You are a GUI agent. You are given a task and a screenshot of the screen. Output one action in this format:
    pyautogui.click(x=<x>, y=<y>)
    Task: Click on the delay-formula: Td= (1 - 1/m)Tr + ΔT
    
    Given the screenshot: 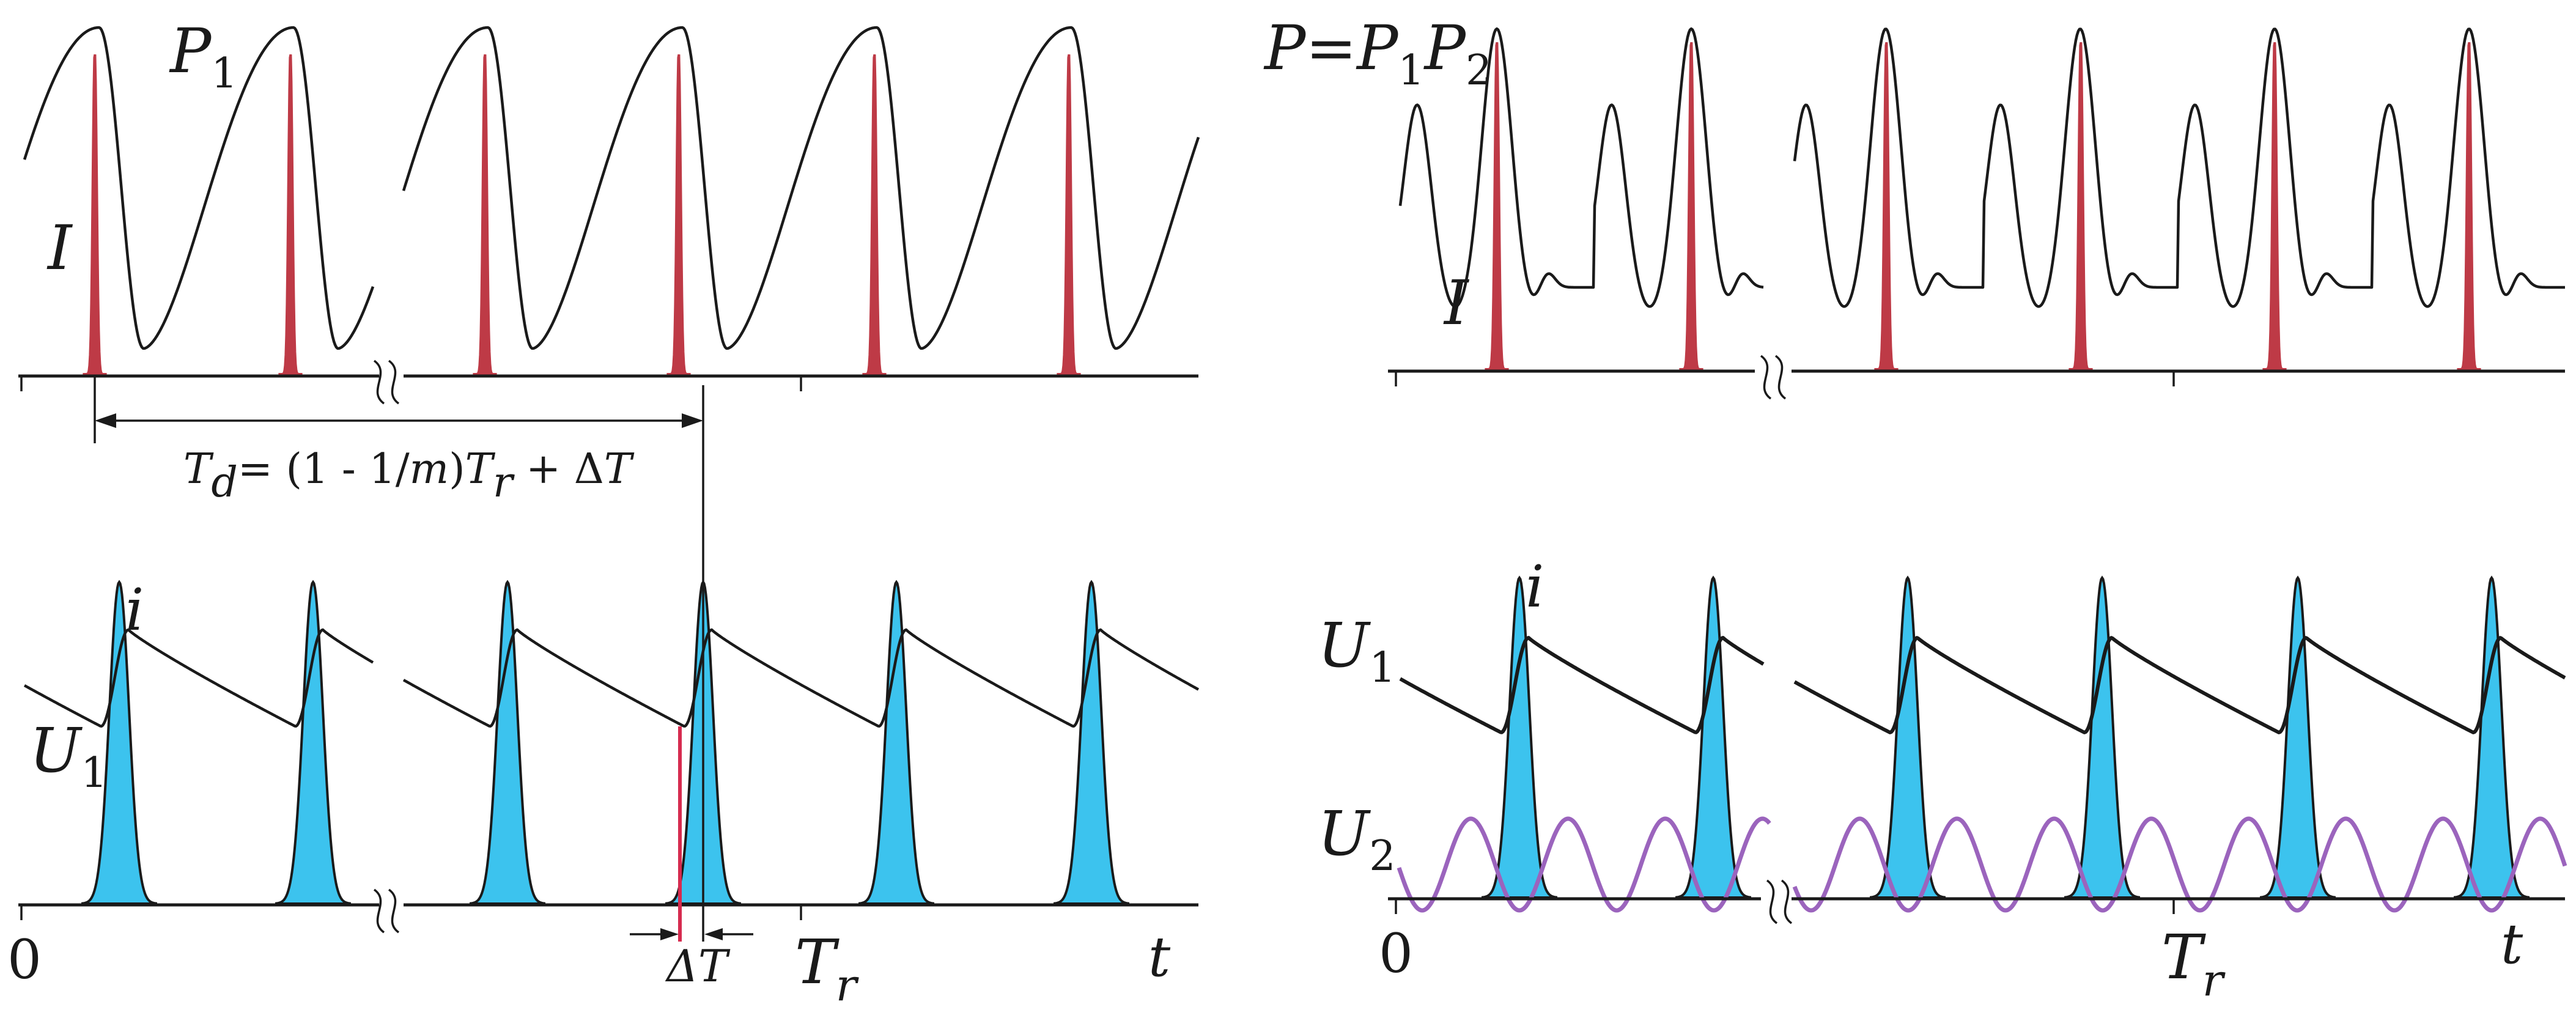 What is the action you would take?
    pyautogui.click(x=409, y=476)
    